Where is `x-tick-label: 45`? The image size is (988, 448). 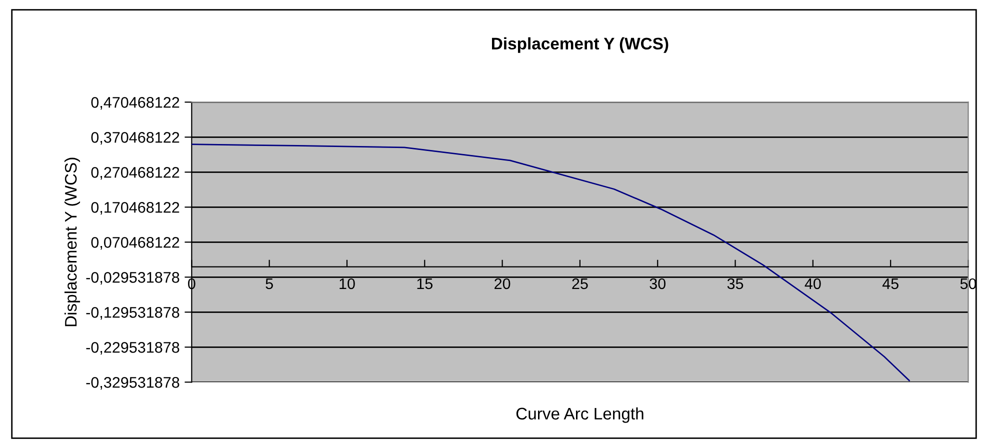
x-tick-label: 45 is located at coordinates (890, 284).